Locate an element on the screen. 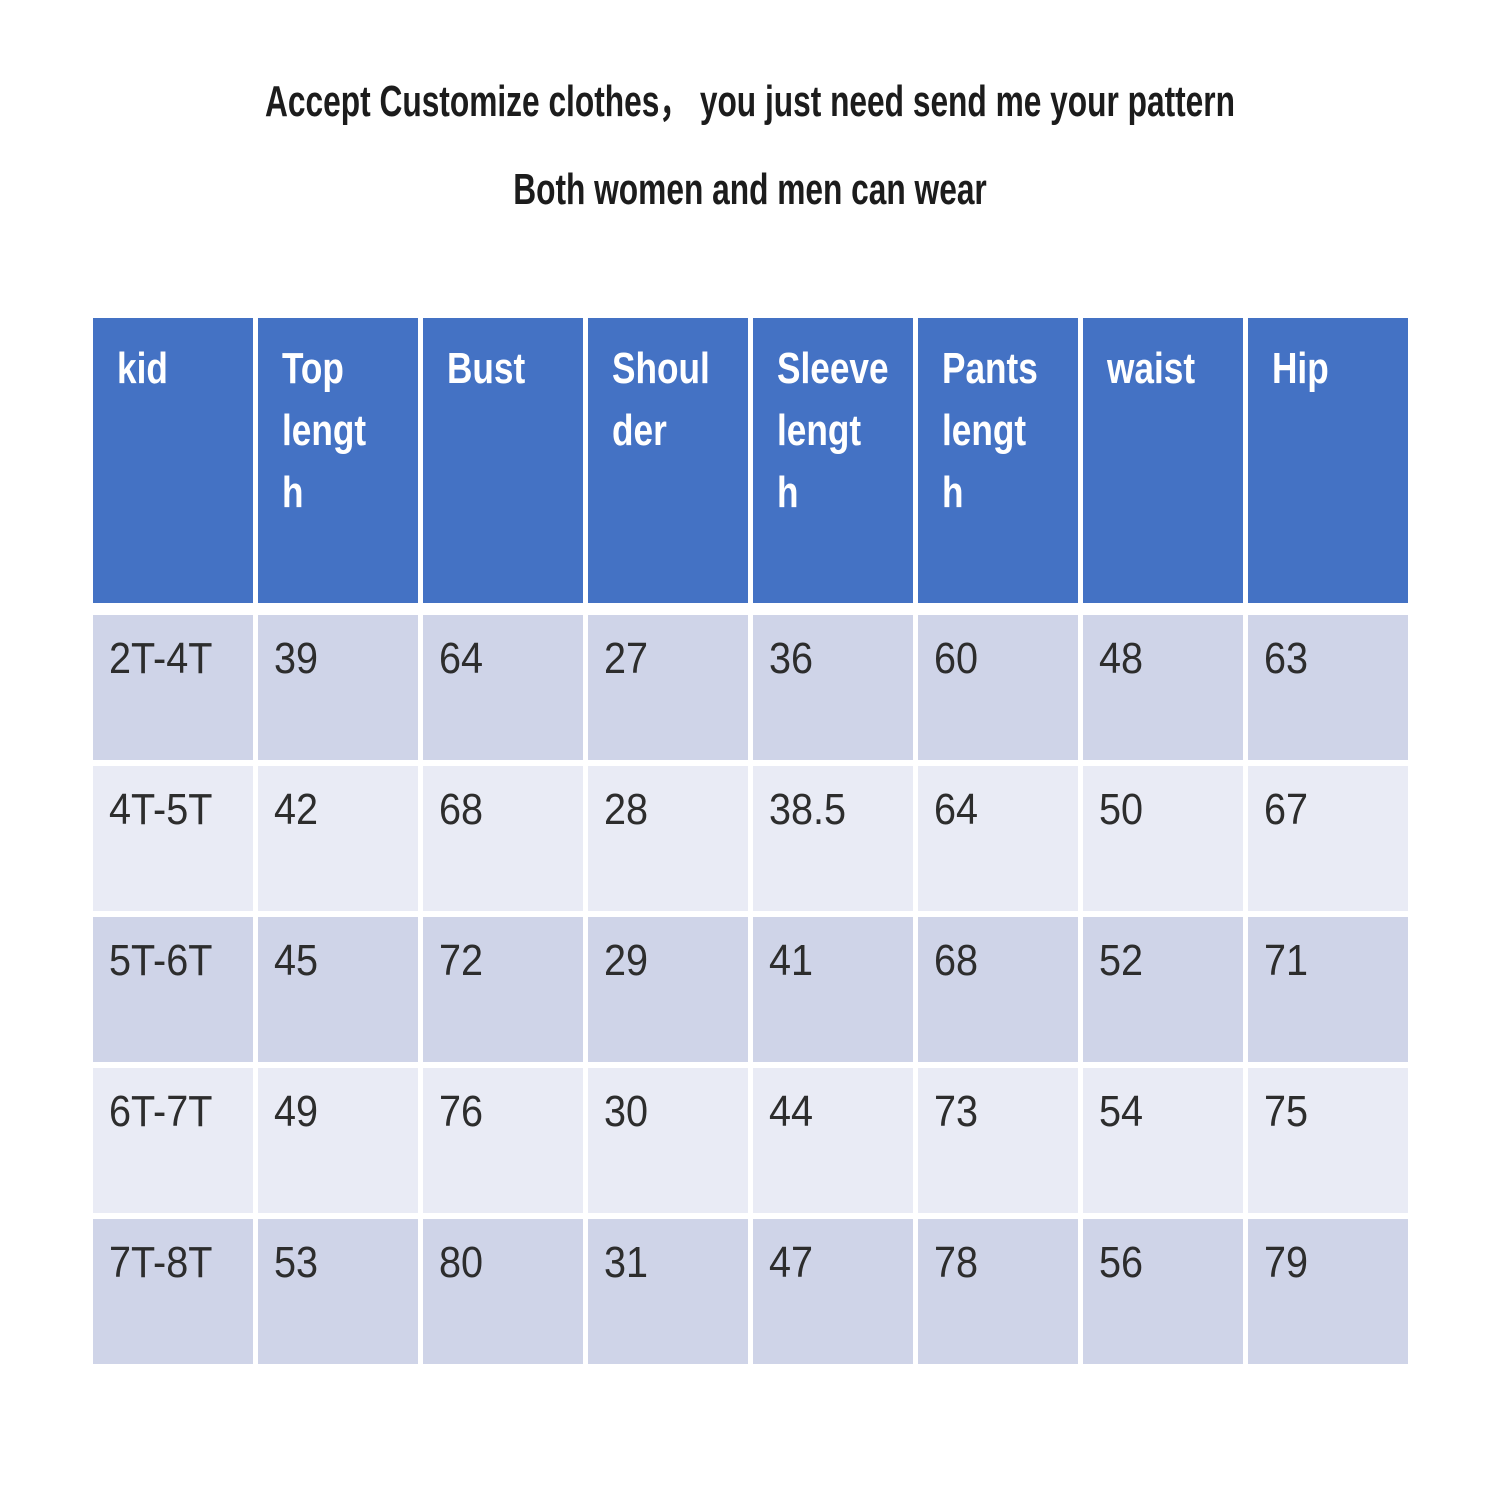 Image resolution: width=1500 pixels, height=1500 pixels. cell-value: 41 is located at coordinates (791, 960).